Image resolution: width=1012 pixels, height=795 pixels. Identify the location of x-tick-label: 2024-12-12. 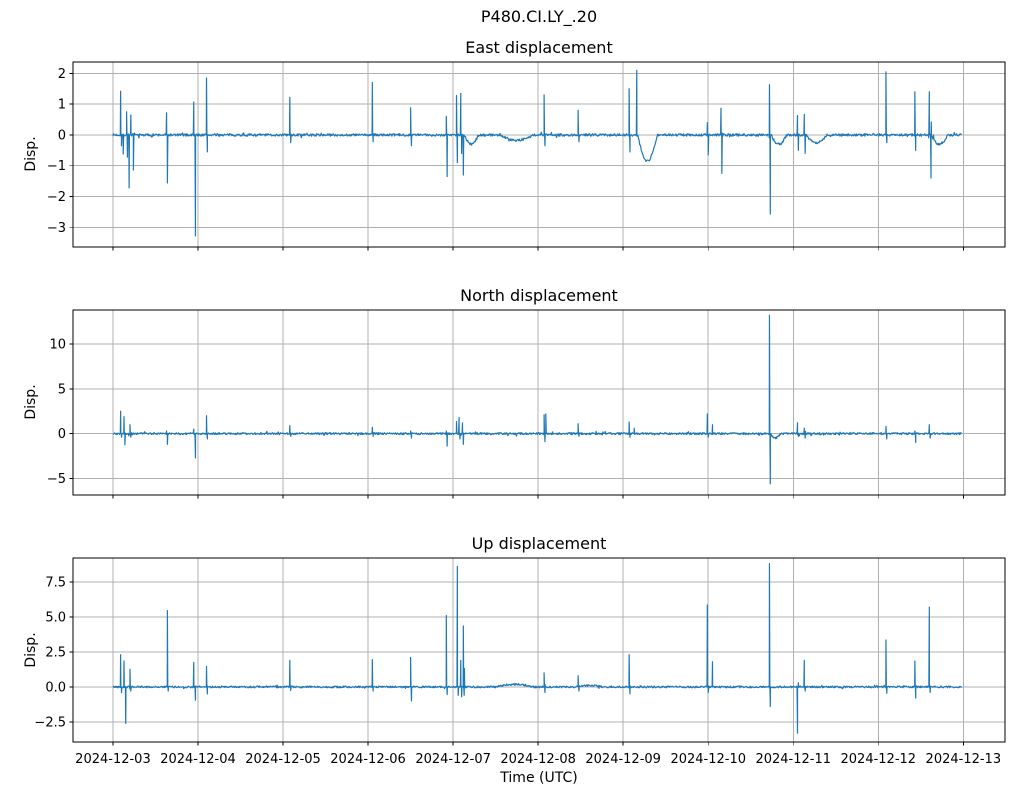
(879, 759).